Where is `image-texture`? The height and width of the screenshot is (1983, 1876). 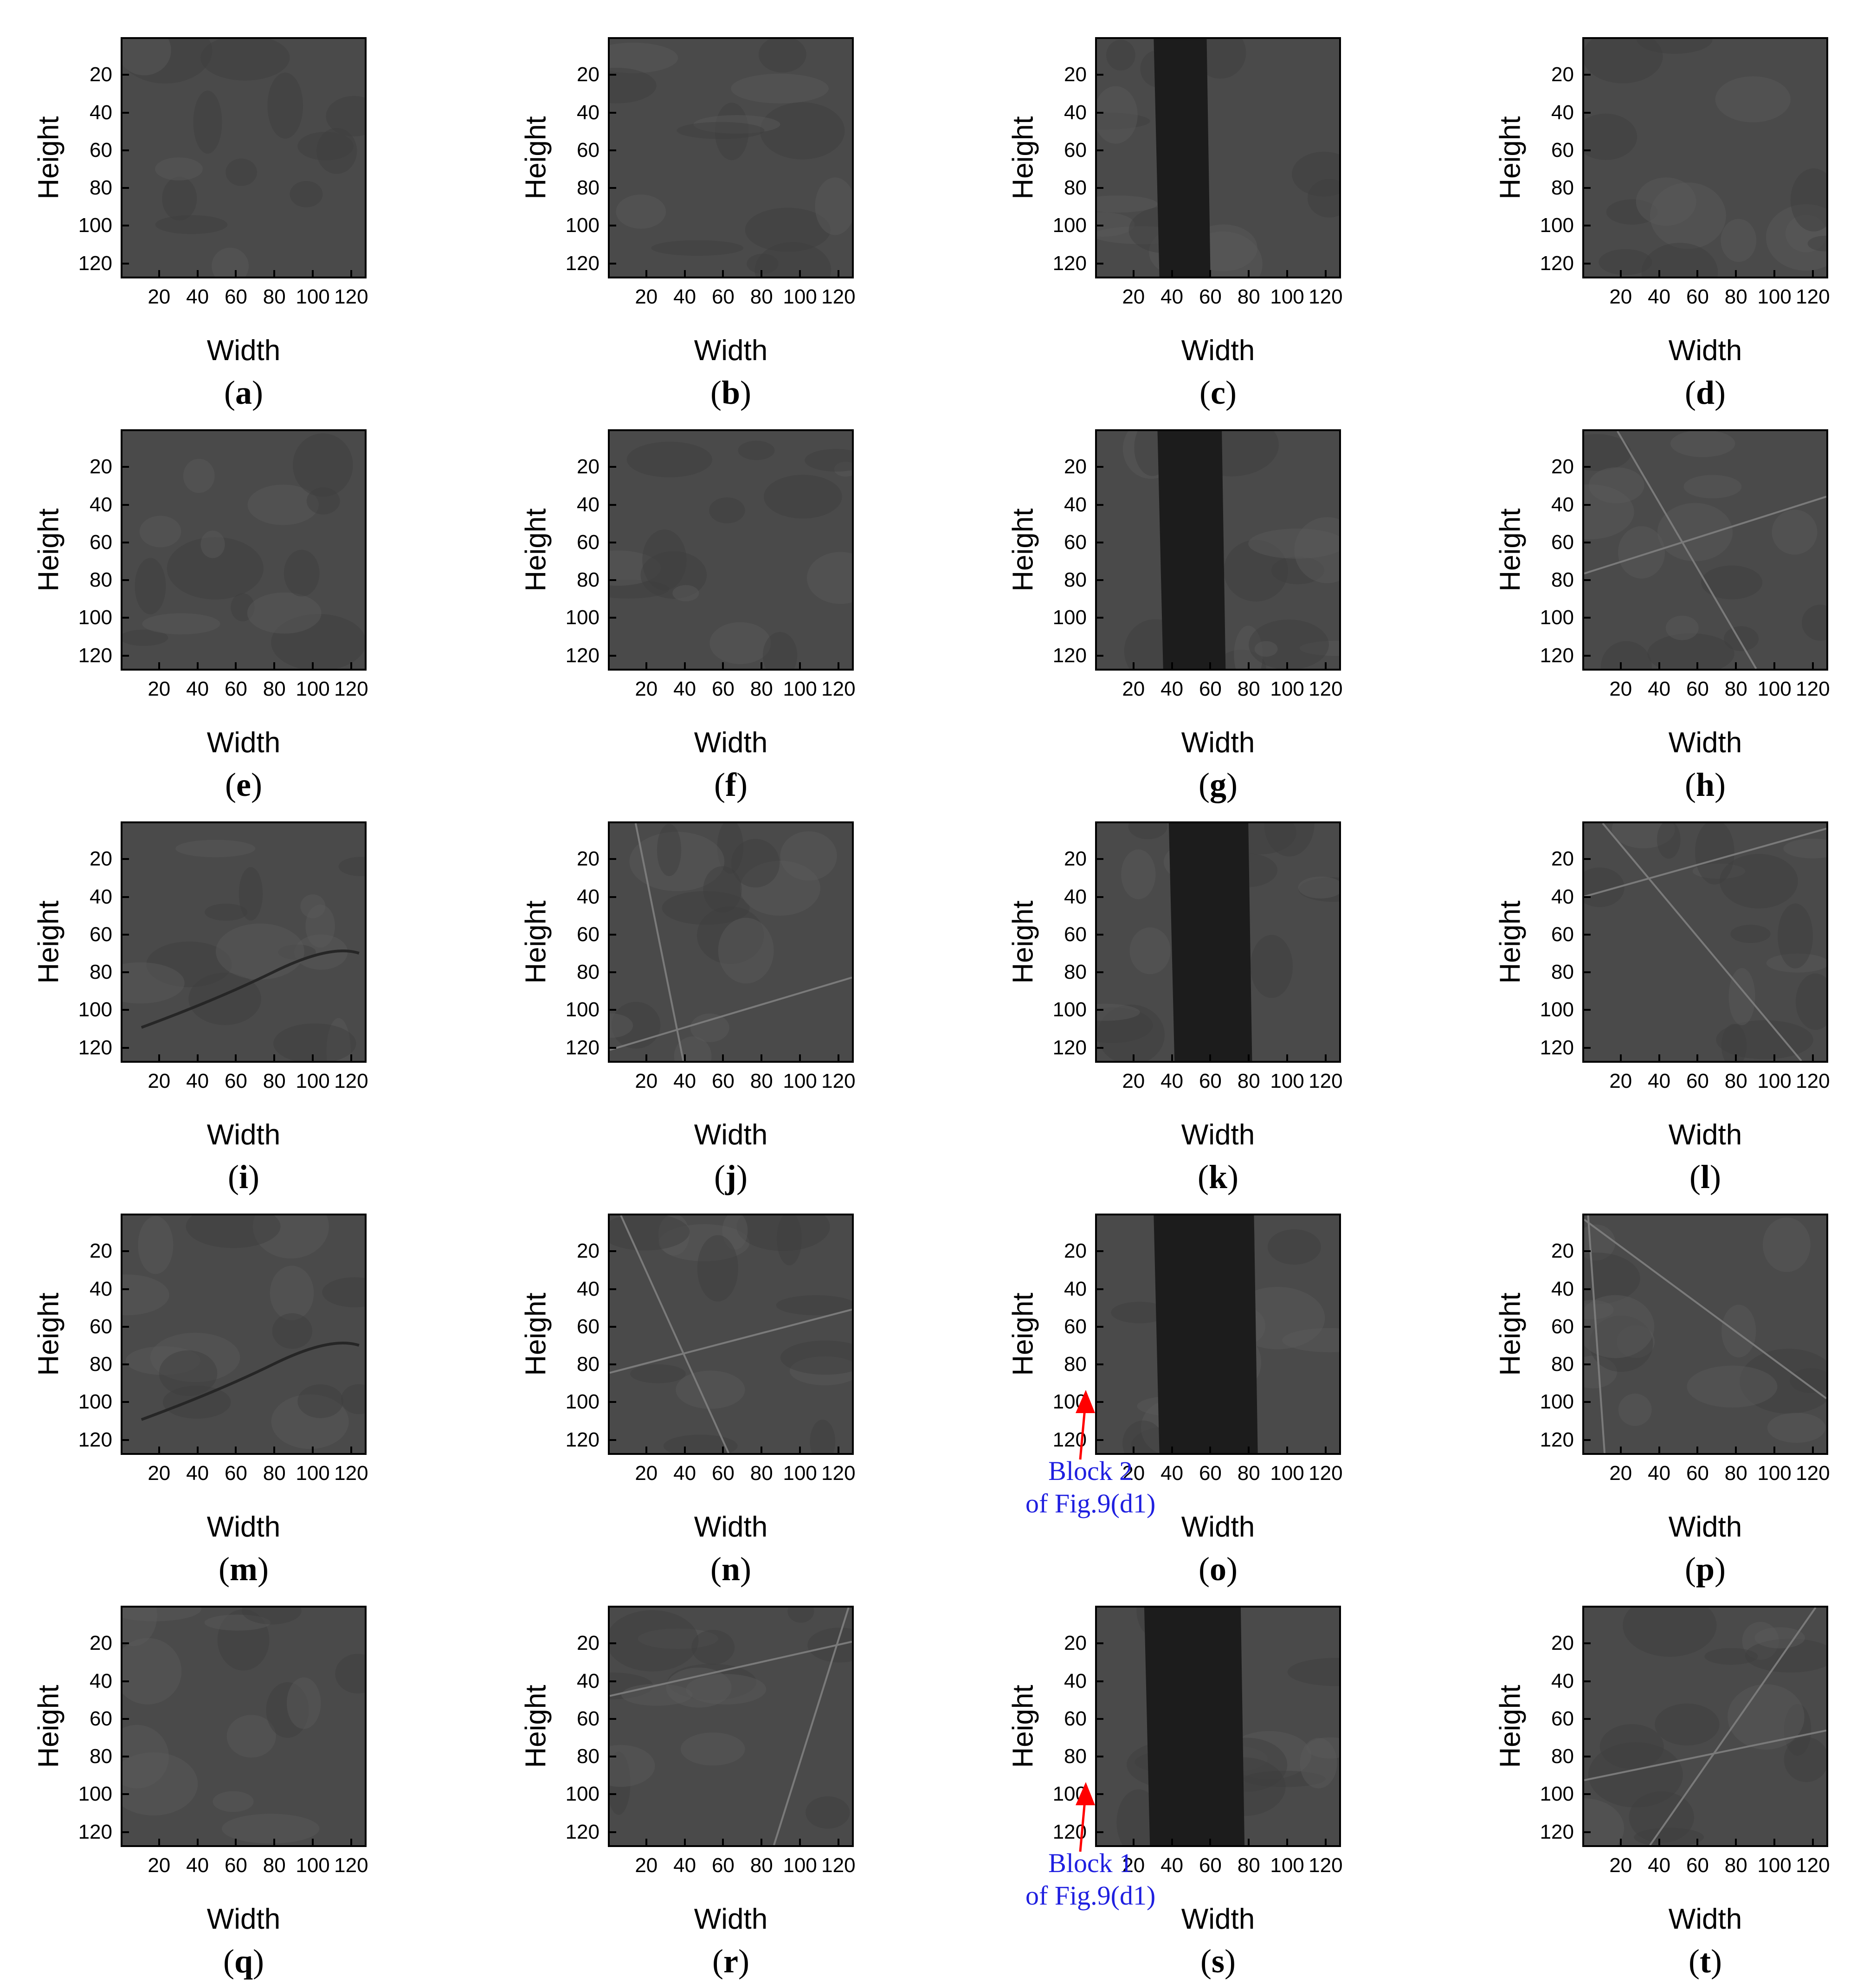
image-texture is located at coordinates (731, 1726).